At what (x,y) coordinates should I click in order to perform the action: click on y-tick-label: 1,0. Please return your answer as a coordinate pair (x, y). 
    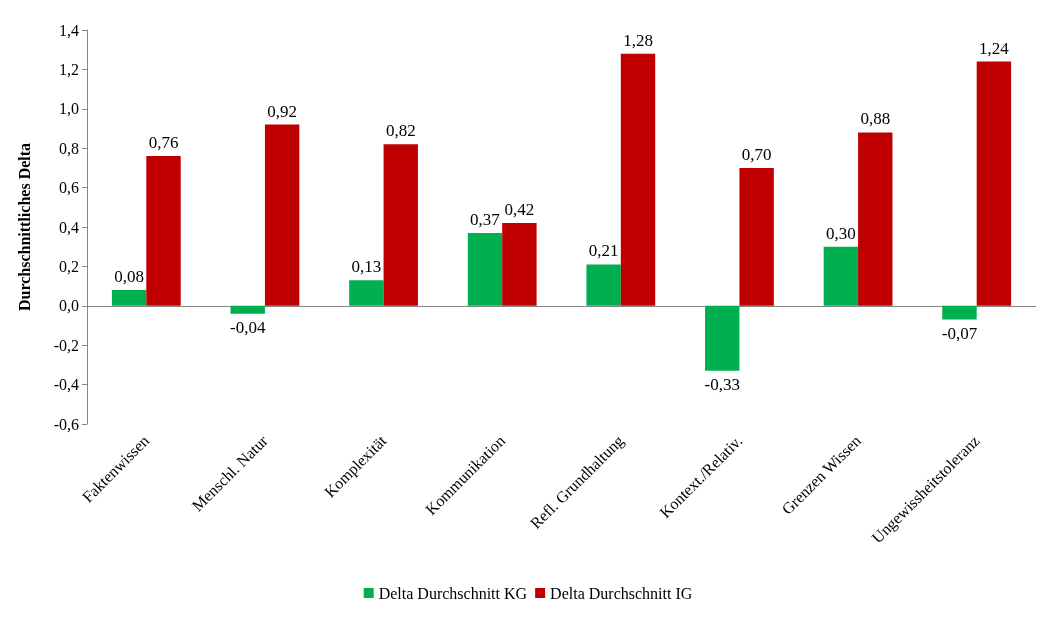
    Looking at the image, I should click on (69, 109).